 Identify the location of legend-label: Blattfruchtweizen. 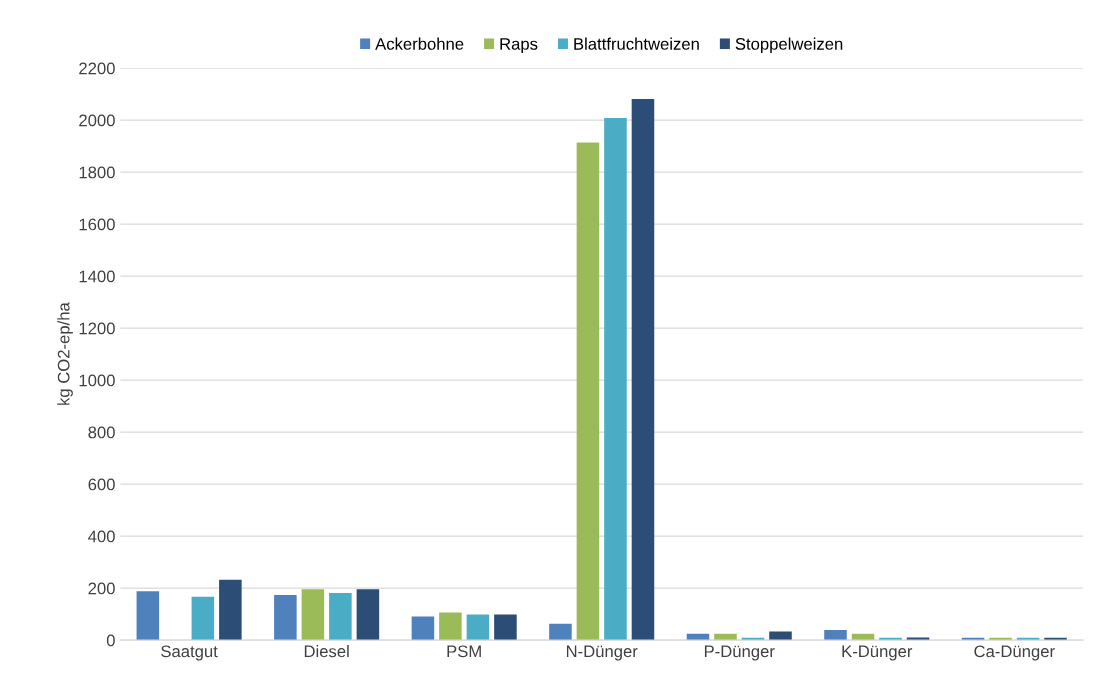
(636, 43).